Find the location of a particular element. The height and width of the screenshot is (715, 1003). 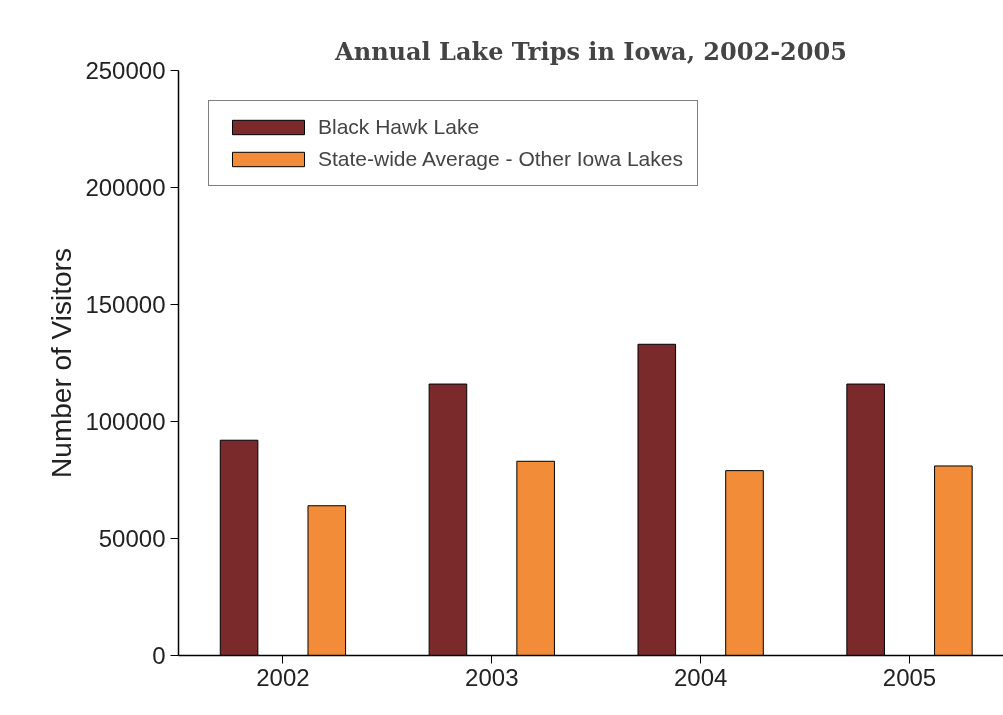

y-tick-label: 50000 is located at coordinates (132, 538).